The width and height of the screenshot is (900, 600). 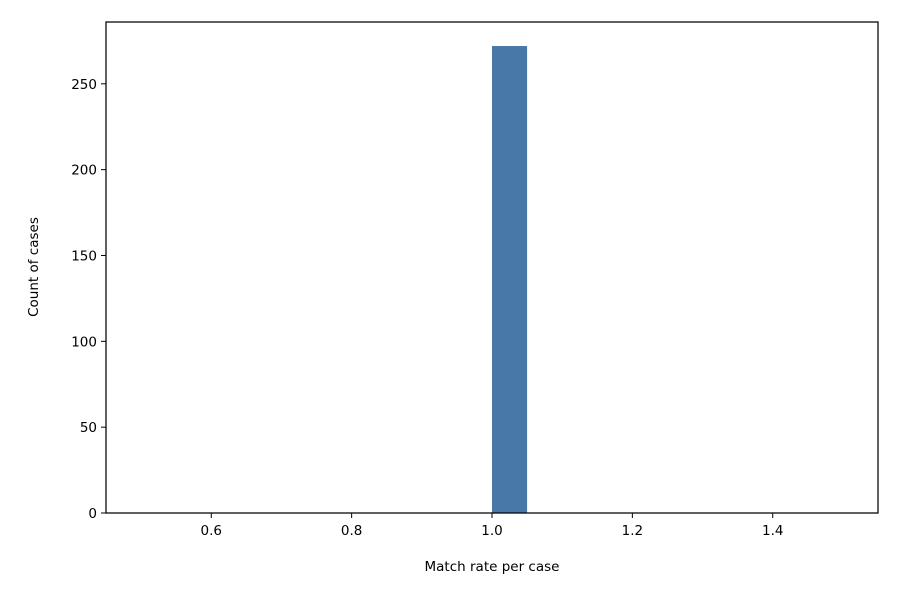 I want to click on y-tick-label: 100, so click(x=84, y=342).